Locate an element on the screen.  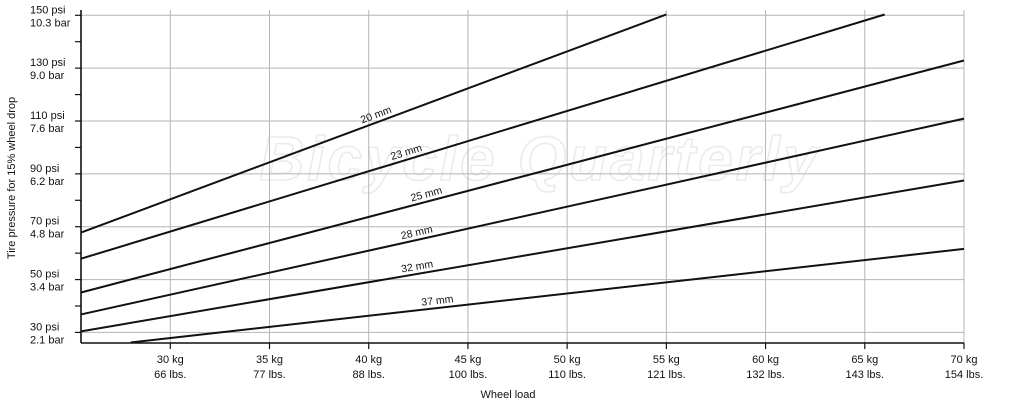
x-tick-label-kg: 70 kg is located at coordinates (964, 360).